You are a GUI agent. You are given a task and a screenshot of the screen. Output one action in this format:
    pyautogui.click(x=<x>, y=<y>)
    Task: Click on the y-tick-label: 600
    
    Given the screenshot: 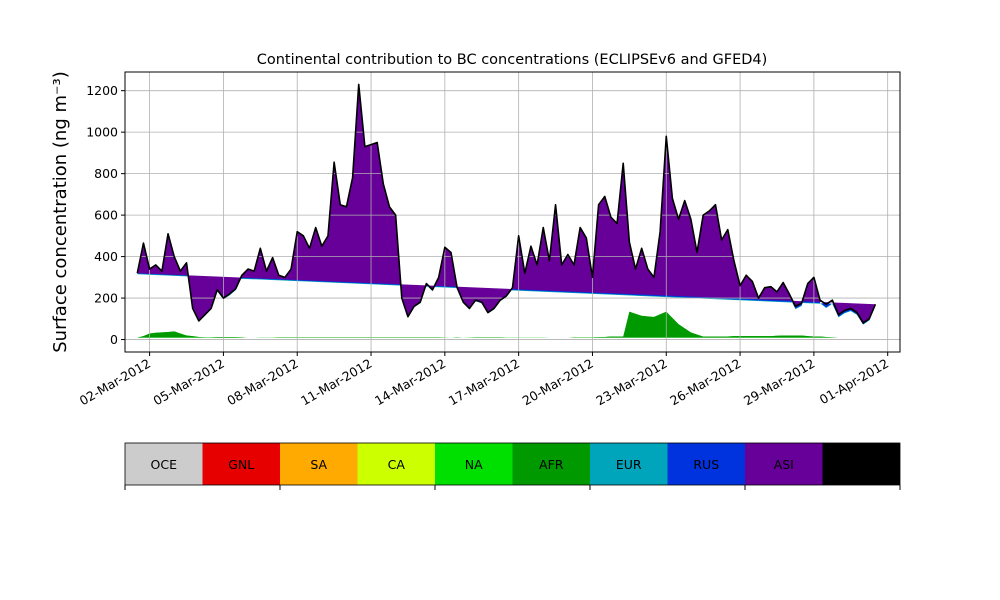 What is the action you would take?
    pyautogui.click(x=106, y=215)
    